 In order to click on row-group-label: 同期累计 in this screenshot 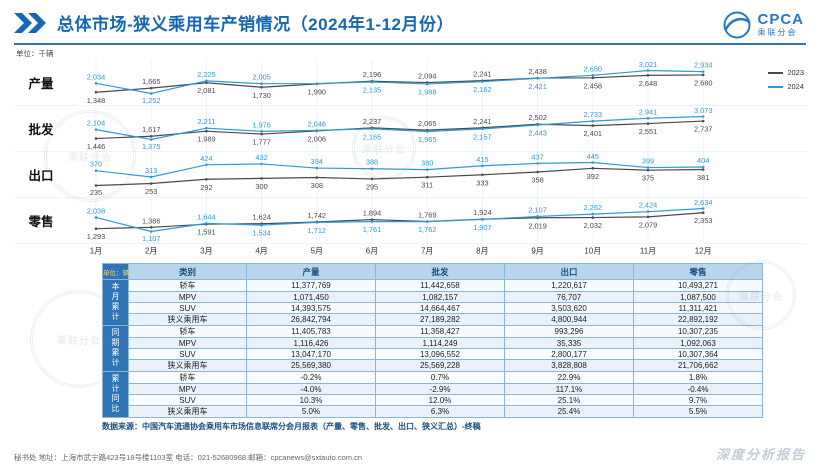, I will do `click(115, 348)`.